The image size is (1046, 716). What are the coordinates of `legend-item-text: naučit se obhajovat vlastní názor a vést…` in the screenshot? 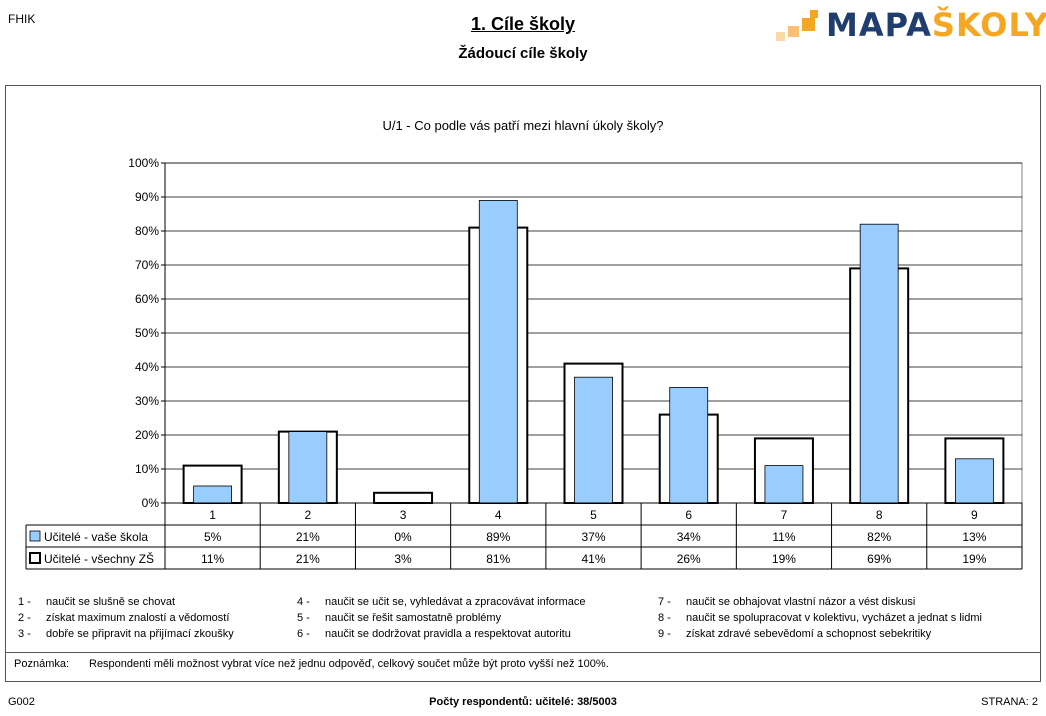 It's located at (801, 602).